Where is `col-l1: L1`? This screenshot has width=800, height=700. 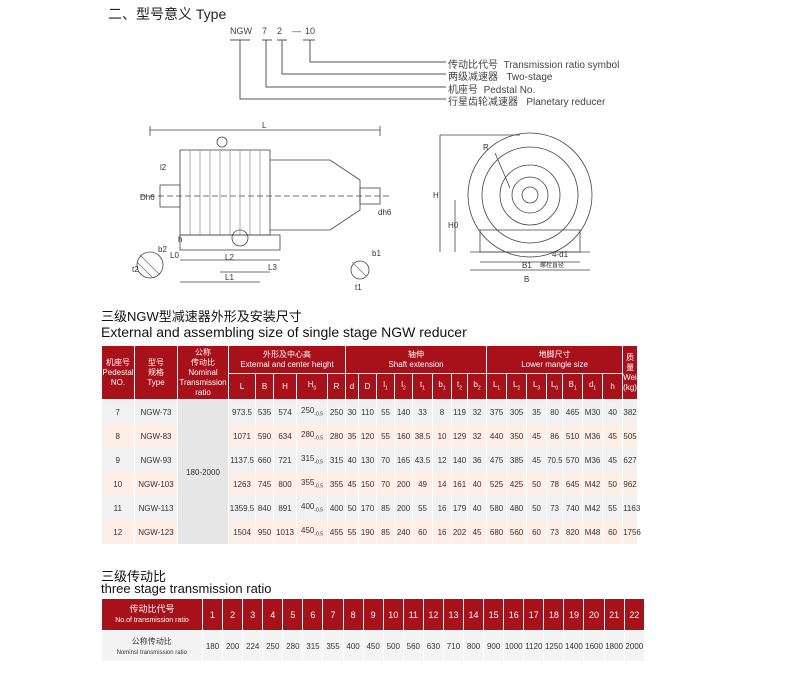 col-l1: L1 is located at coordinates (497, 386).